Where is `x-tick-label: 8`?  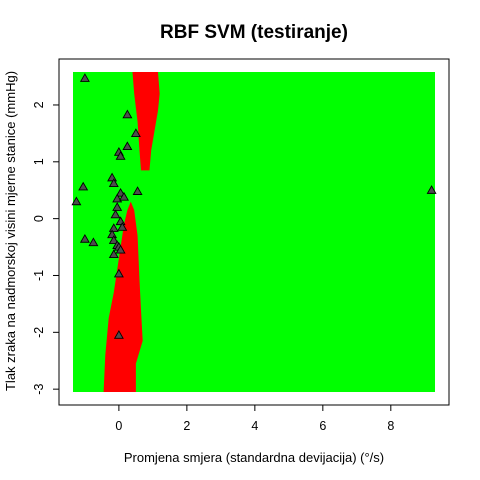 x-tick-label: 8 is located at coordinates (390, 426).